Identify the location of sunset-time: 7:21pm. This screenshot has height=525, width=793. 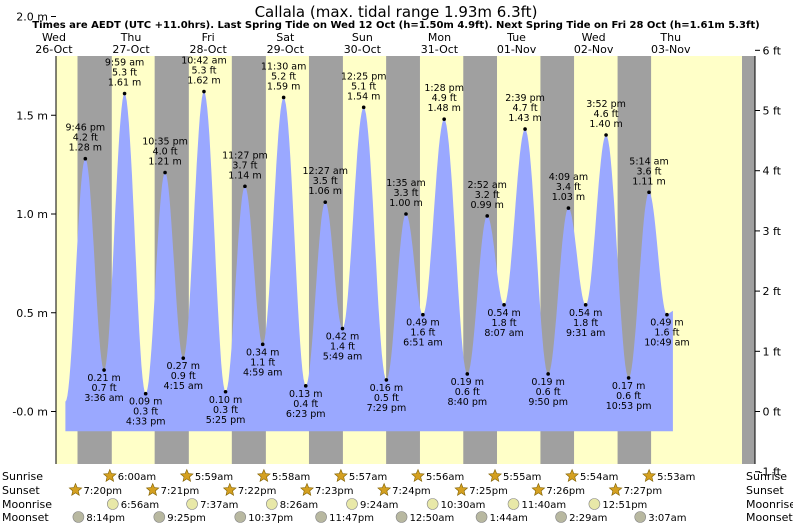
(180, 491).